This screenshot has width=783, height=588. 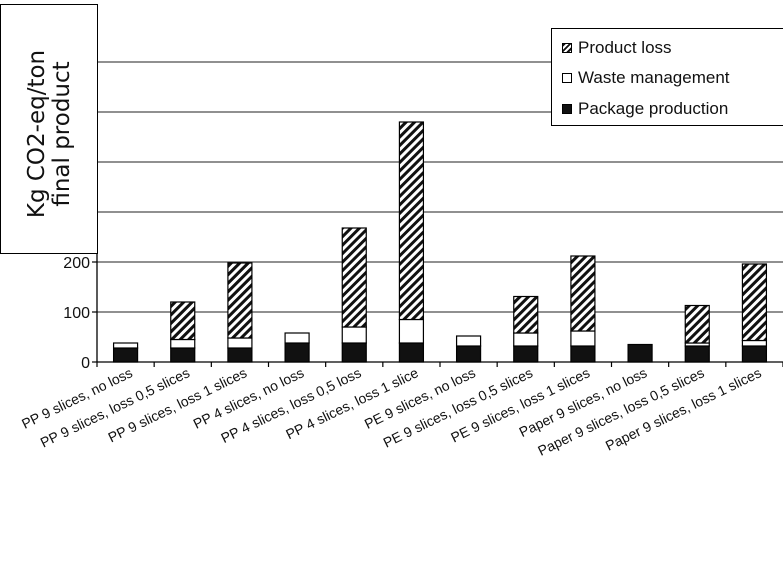 I want to click on y-axis-label: Kg CO2-eq/ton final product, so click(x=49, y=134).